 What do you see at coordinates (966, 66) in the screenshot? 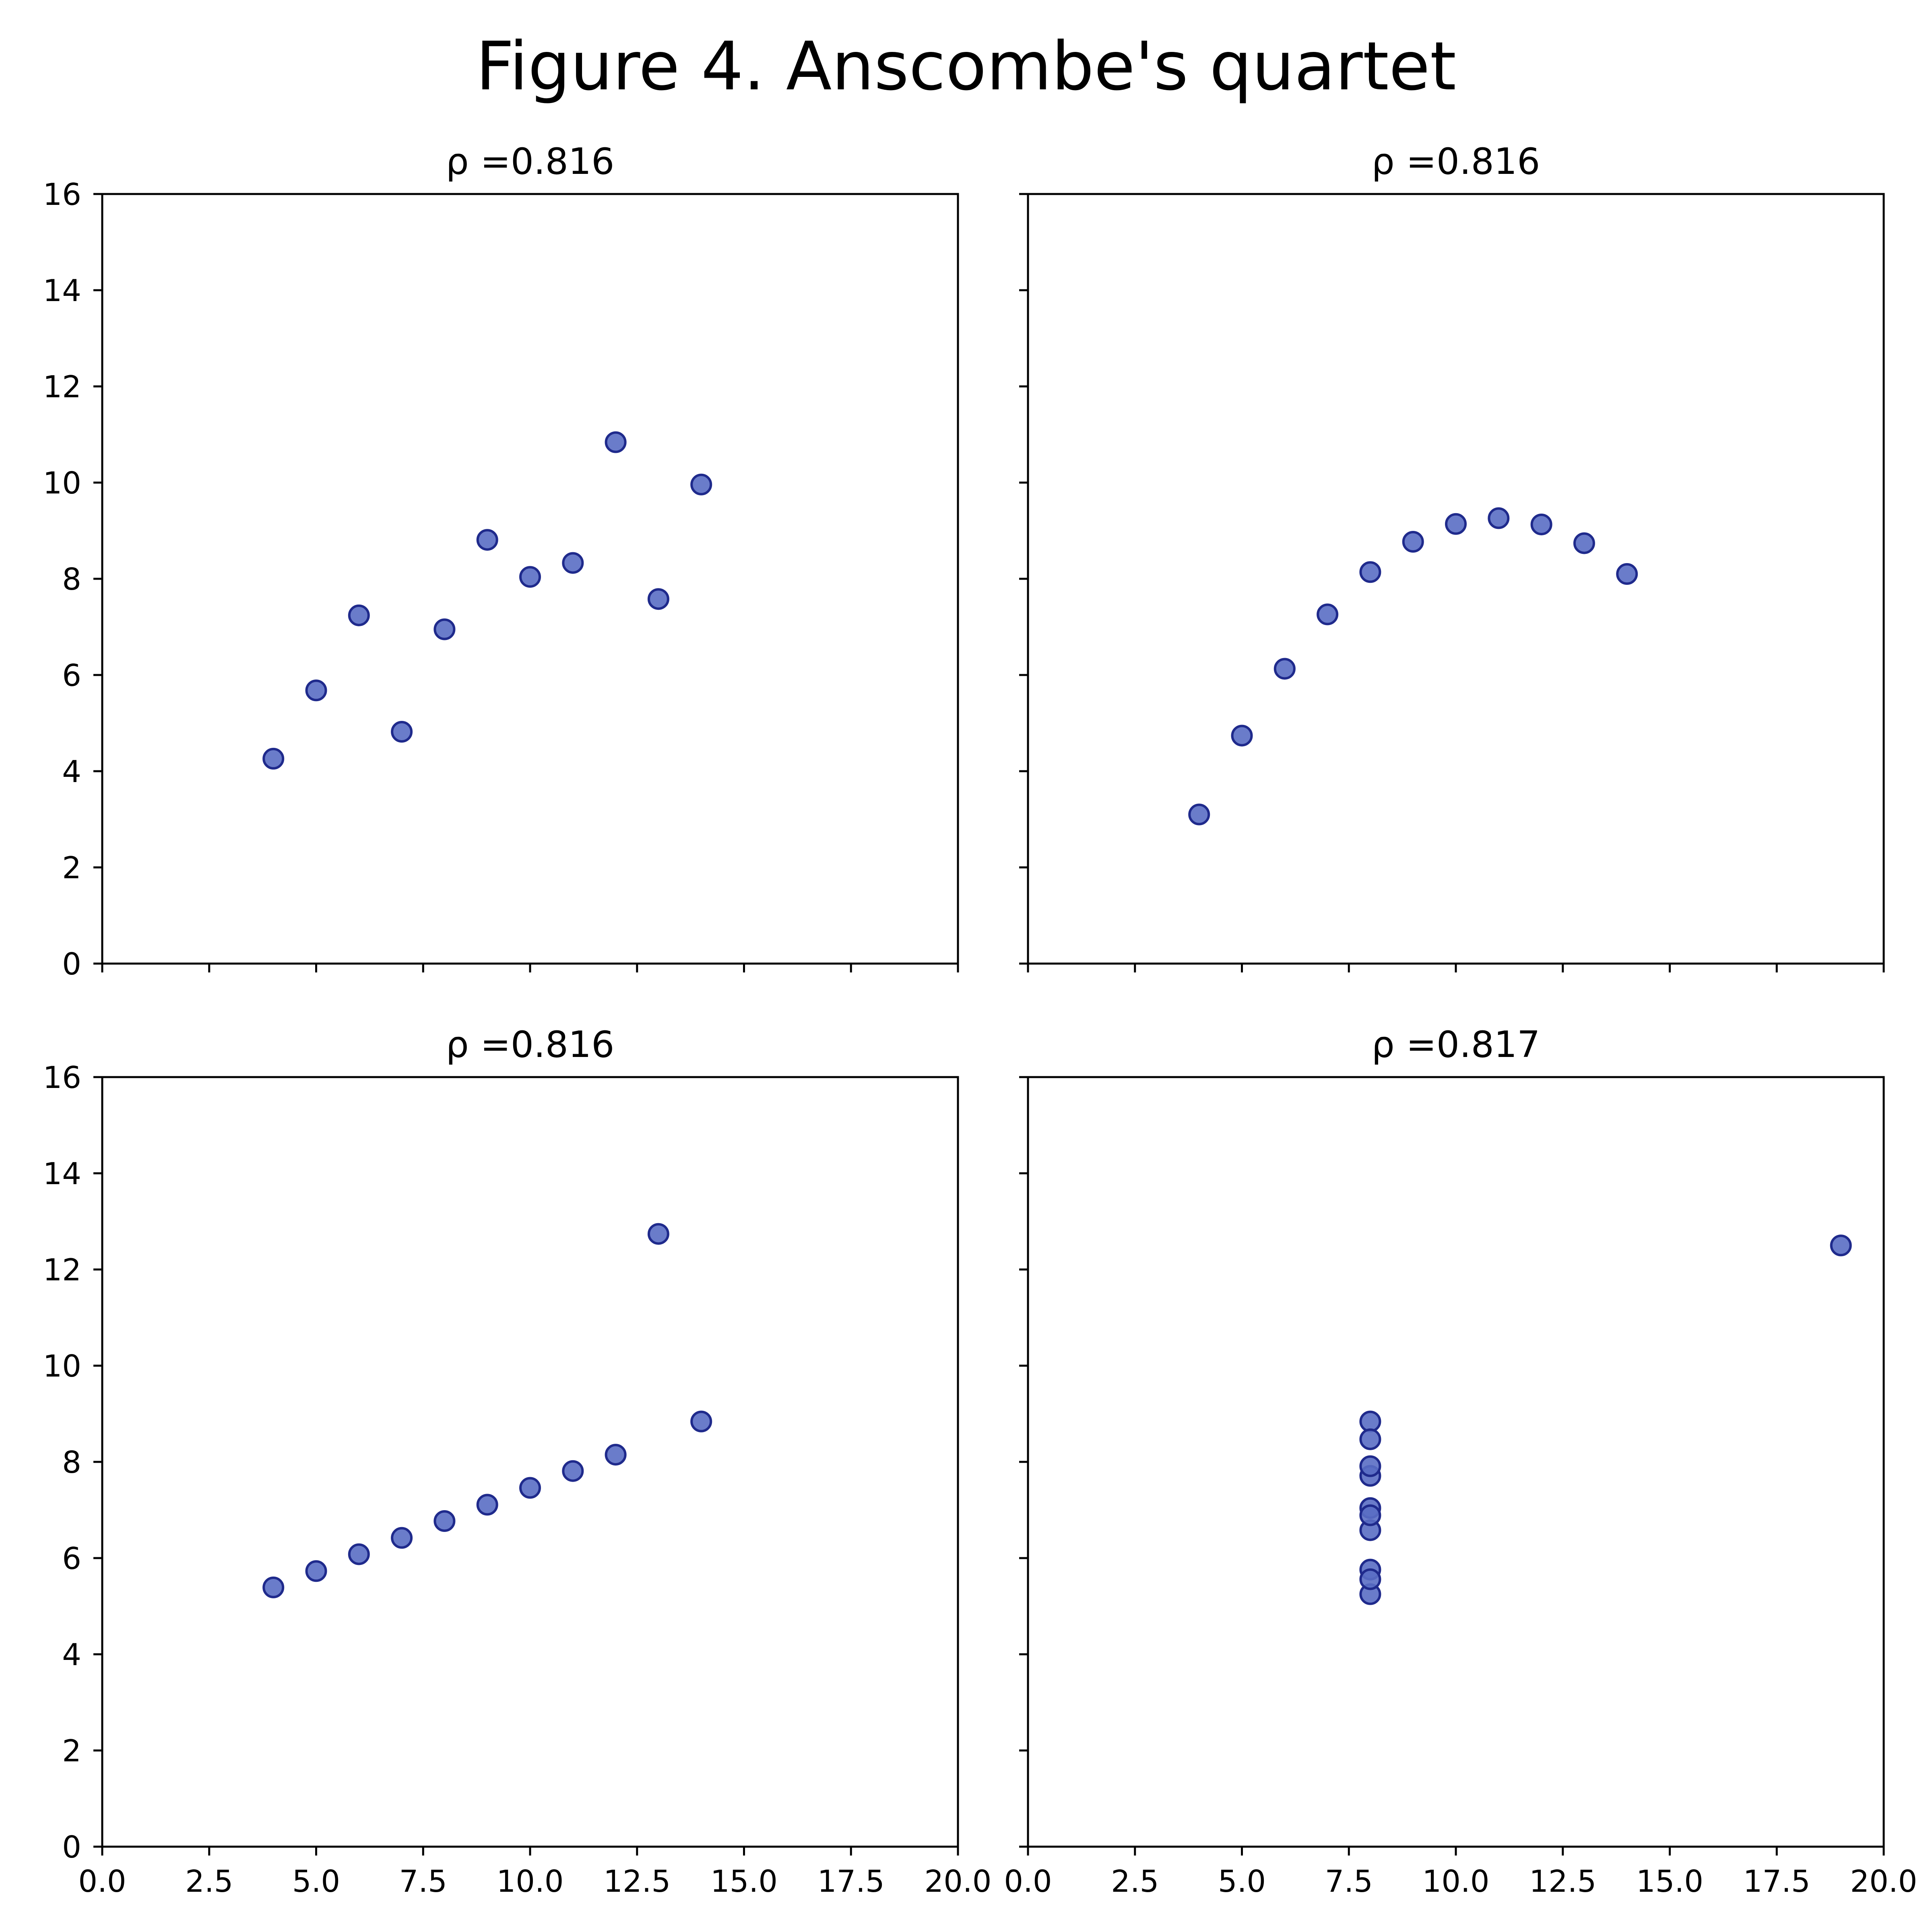
I see `figure-title: Figure 4. Anscombe's quartet` at bounding box center [966, 66].